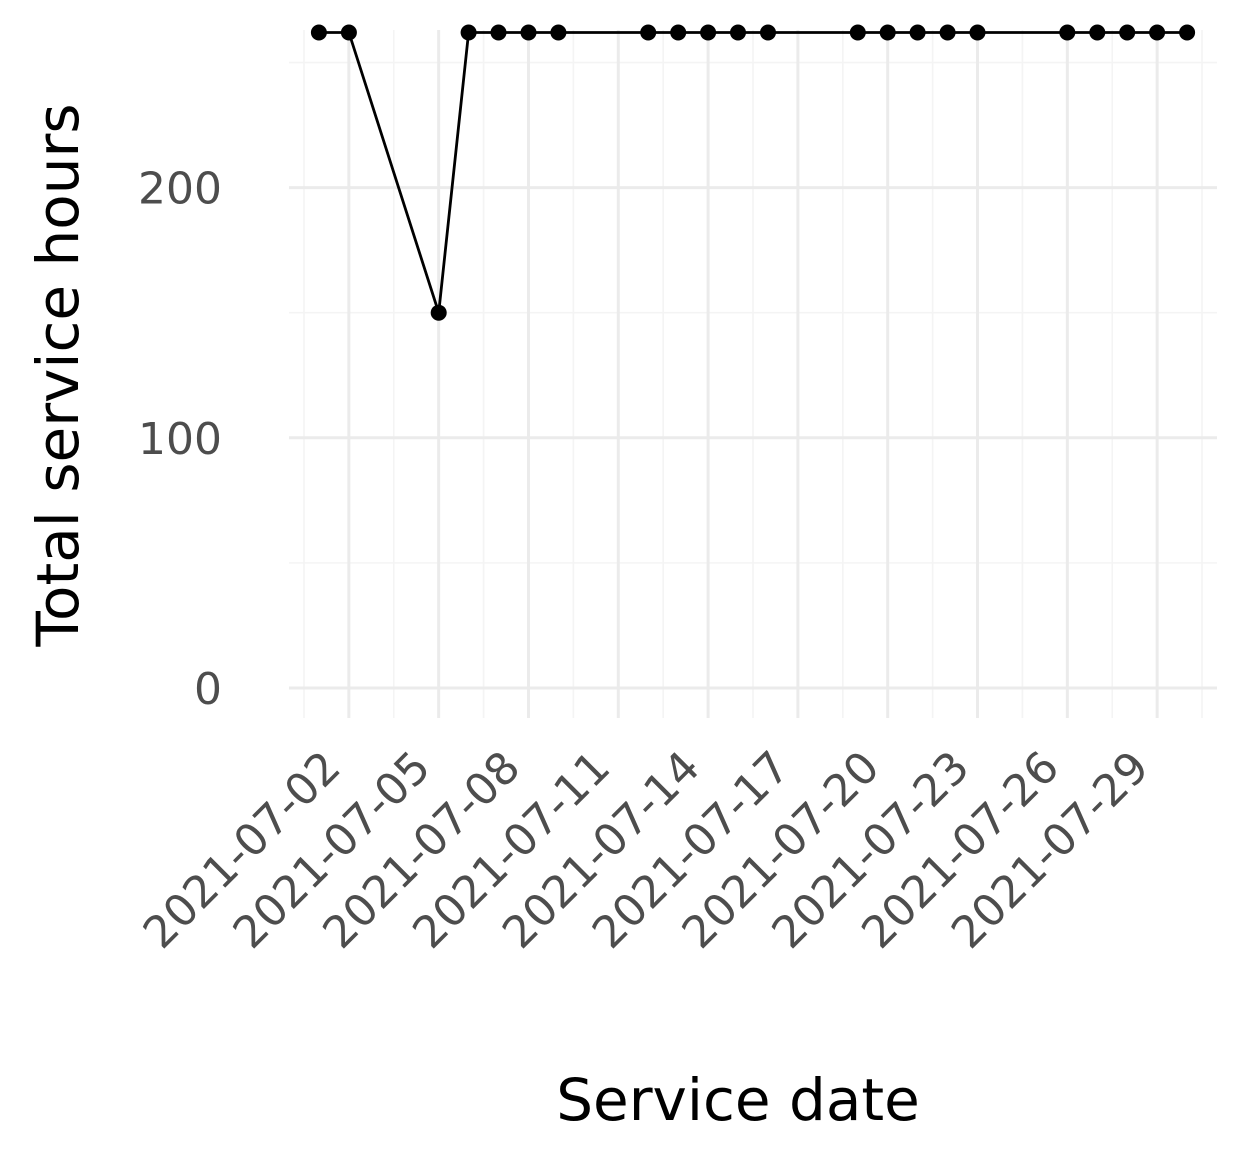  I want to click on x-axis-title: Service date, so click(738, 1100).